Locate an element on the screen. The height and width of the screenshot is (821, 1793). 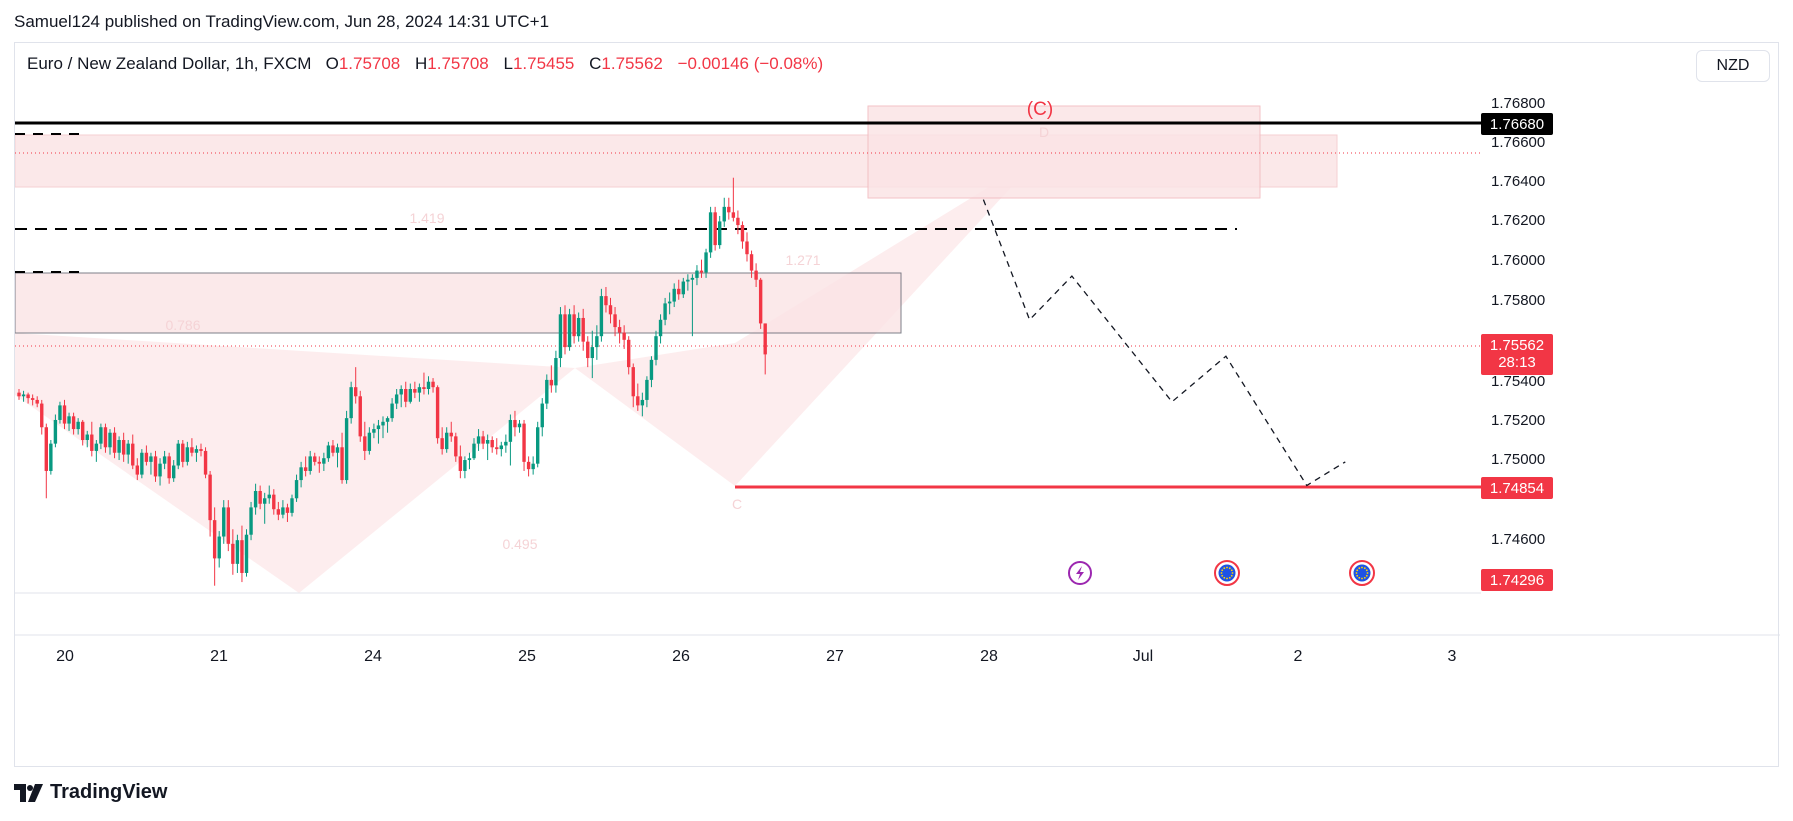
economic-event-bolt-icon is located at coordinates (1080, 573).